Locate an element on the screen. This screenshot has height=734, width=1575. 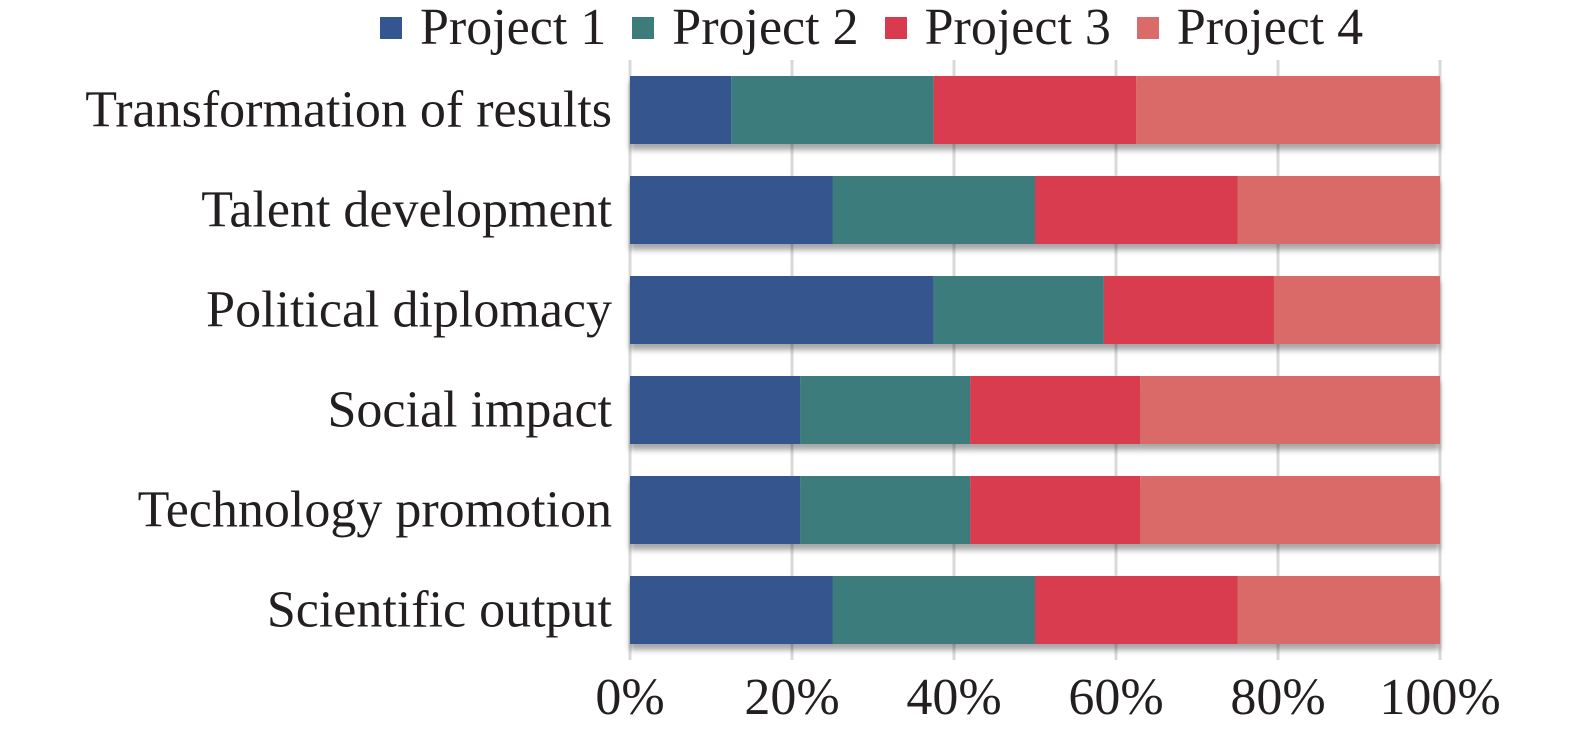
legend-label-project-1: Project 1 is located at coordinates (513, 28).